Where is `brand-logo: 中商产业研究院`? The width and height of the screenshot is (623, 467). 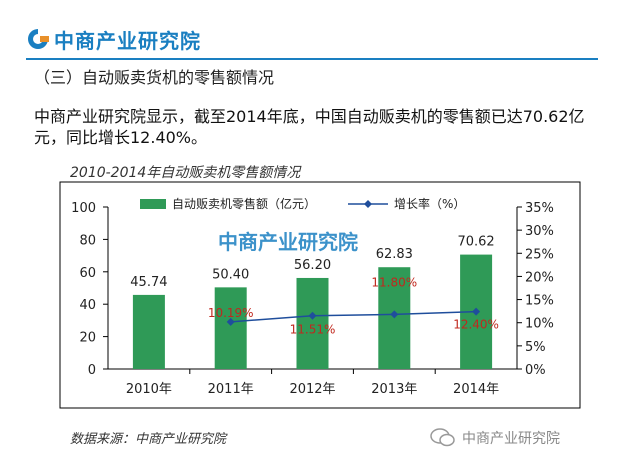
brand-logo: 中商产业研究院 is located at coordinates (113, 39).